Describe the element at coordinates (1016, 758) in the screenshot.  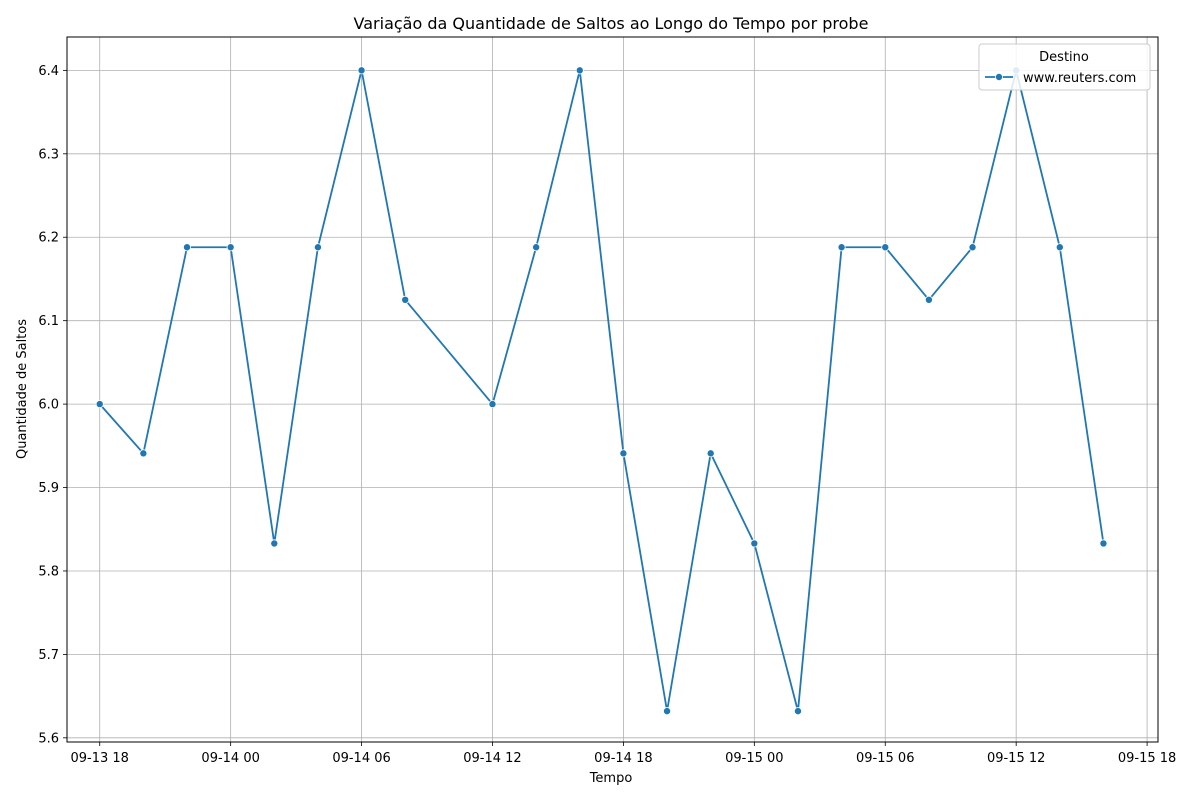
I see `x-tick-label: 09-15 12` at that location.